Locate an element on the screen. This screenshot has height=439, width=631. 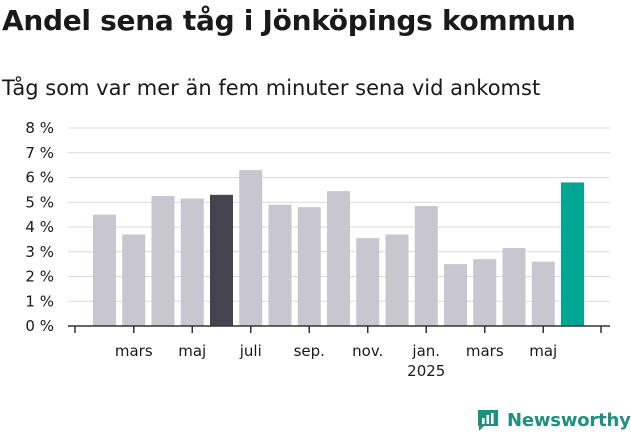
x-tick-label: juli is located at coordinates (250, 351).